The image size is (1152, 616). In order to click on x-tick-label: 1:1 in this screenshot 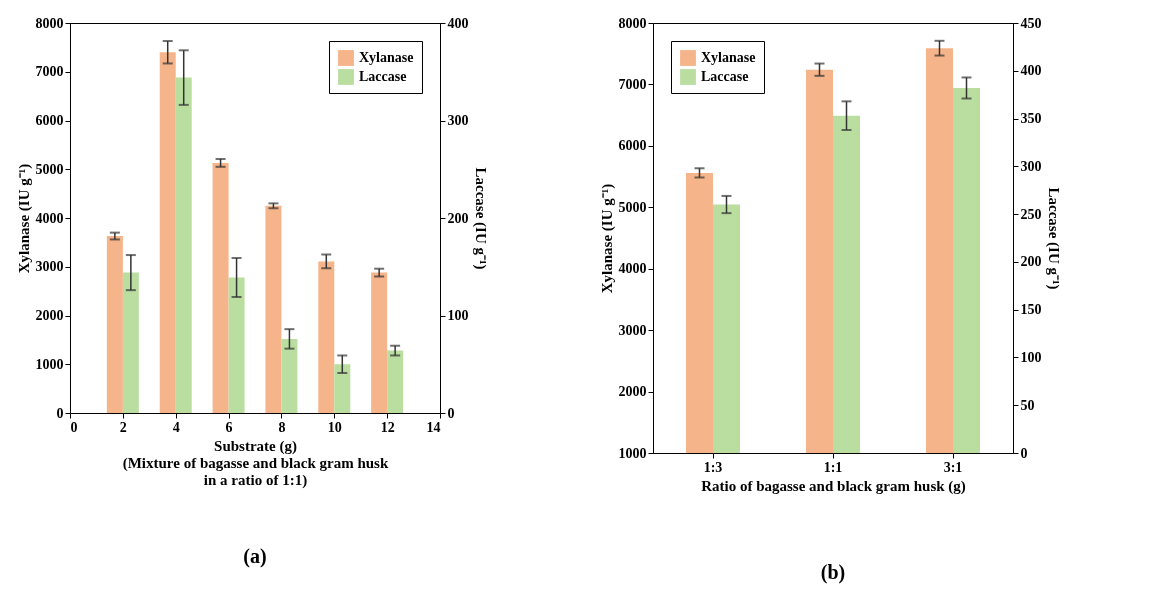, I will do `click(833, 467)`.